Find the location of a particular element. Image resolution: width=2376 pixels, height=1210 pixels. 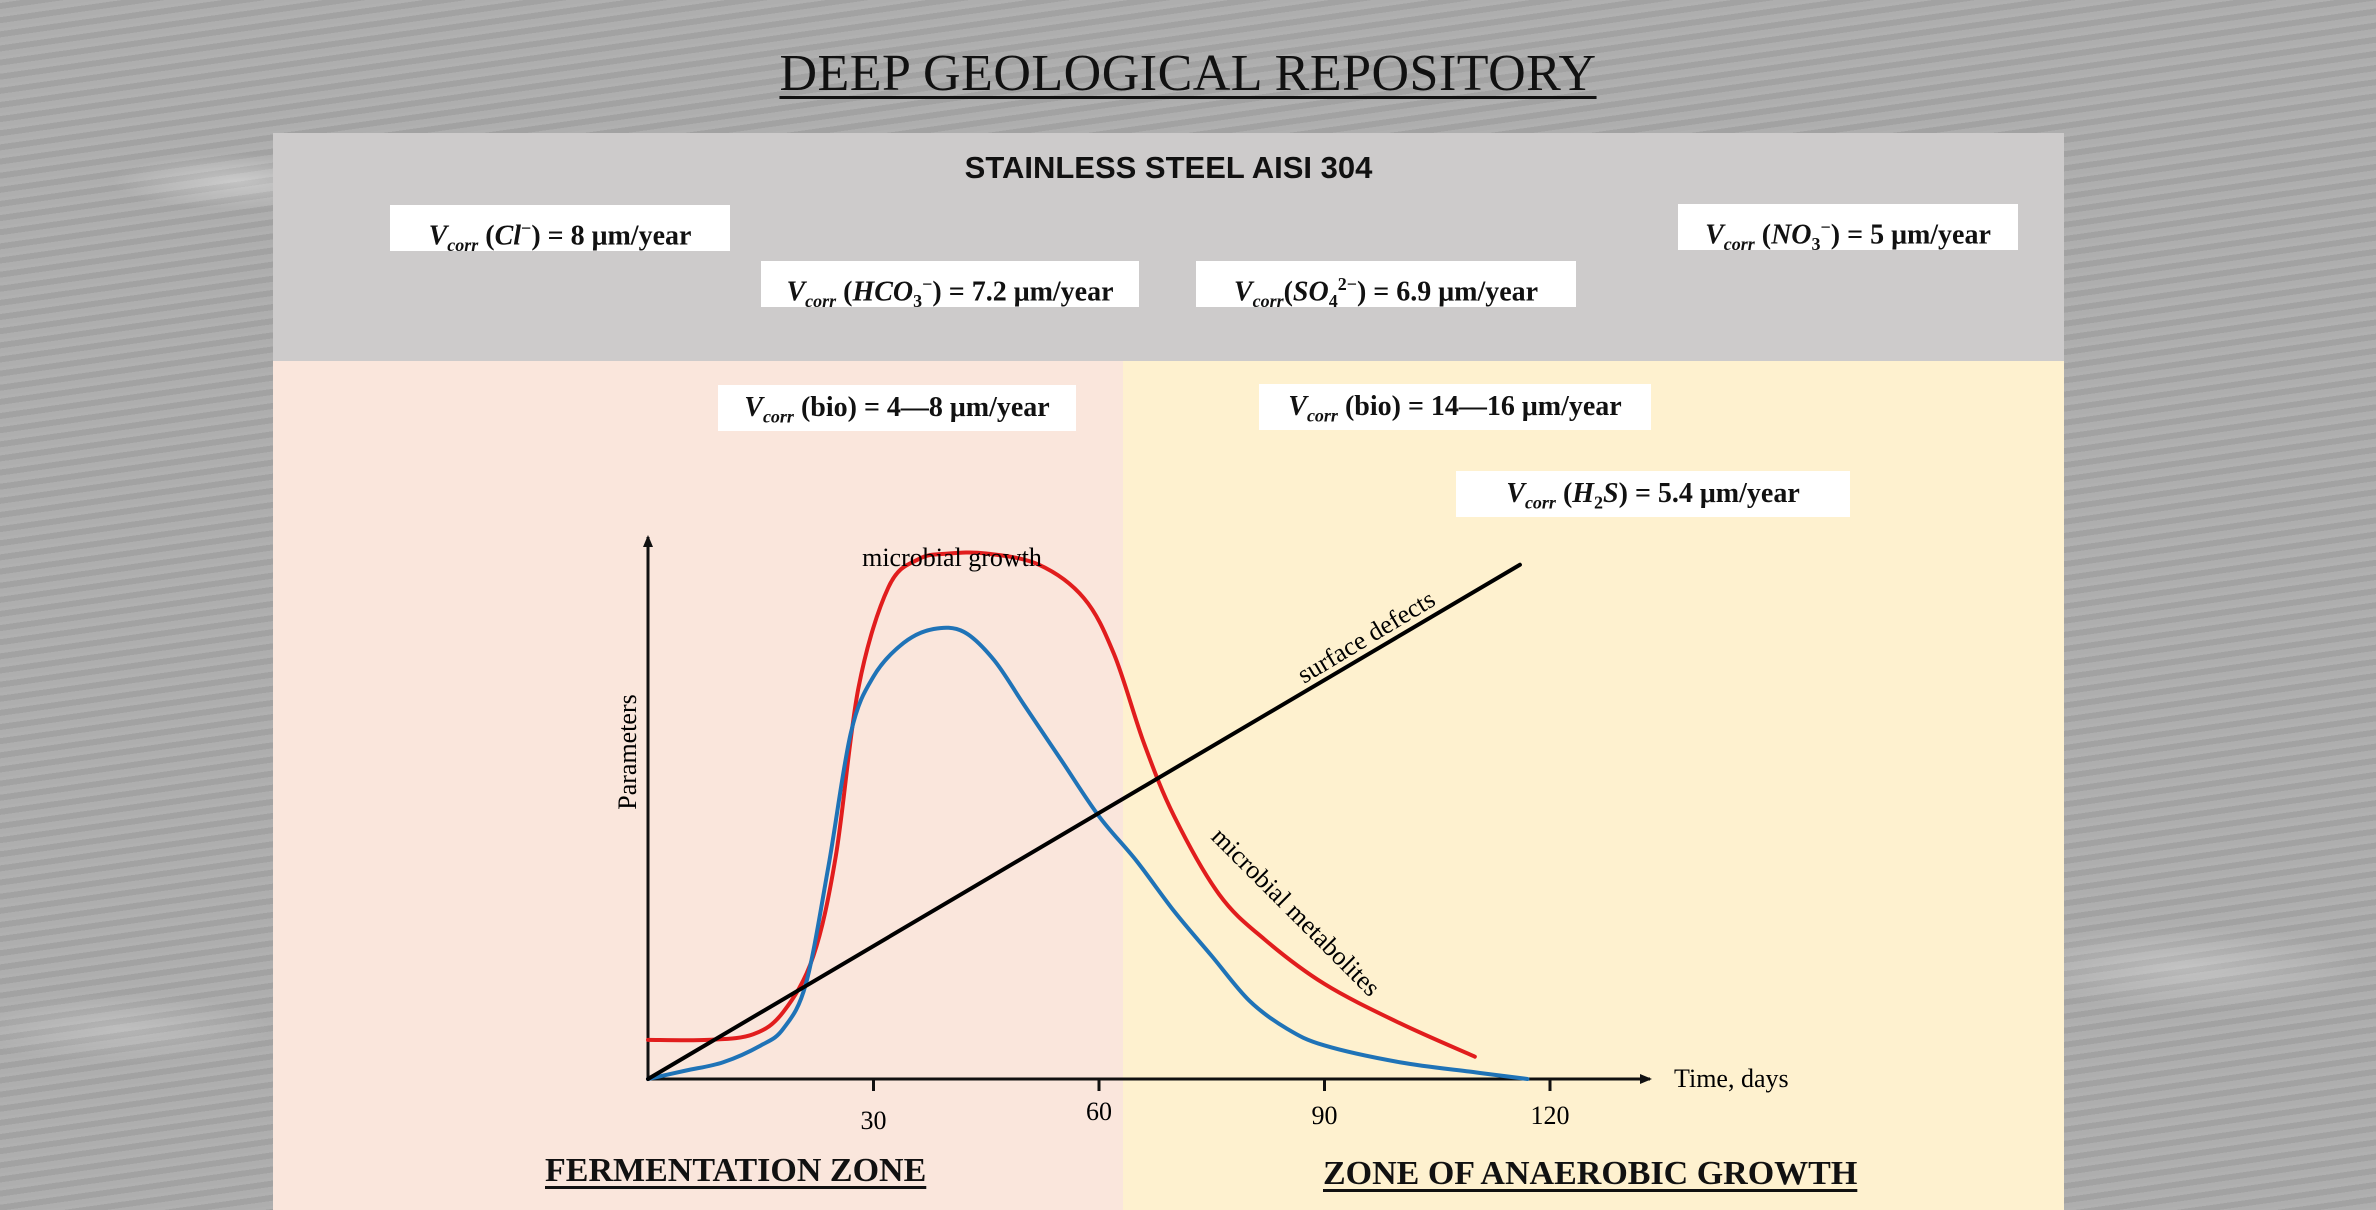

vcorr-no3-box: Vcorr (NO3−) = 5 μm/year is located at coordinates (1848, 229).